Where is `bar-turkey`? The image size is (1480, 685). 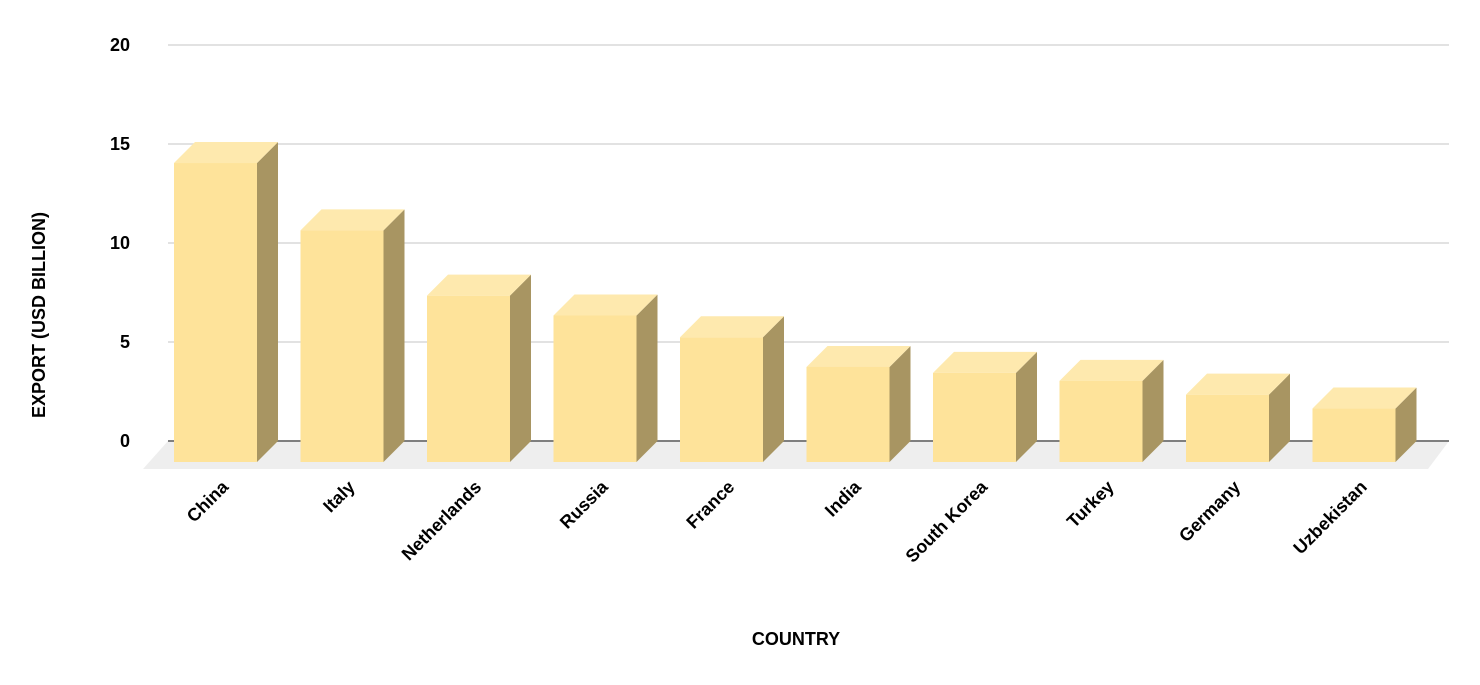 bar-turkey is located at coordinates (1111, 410).